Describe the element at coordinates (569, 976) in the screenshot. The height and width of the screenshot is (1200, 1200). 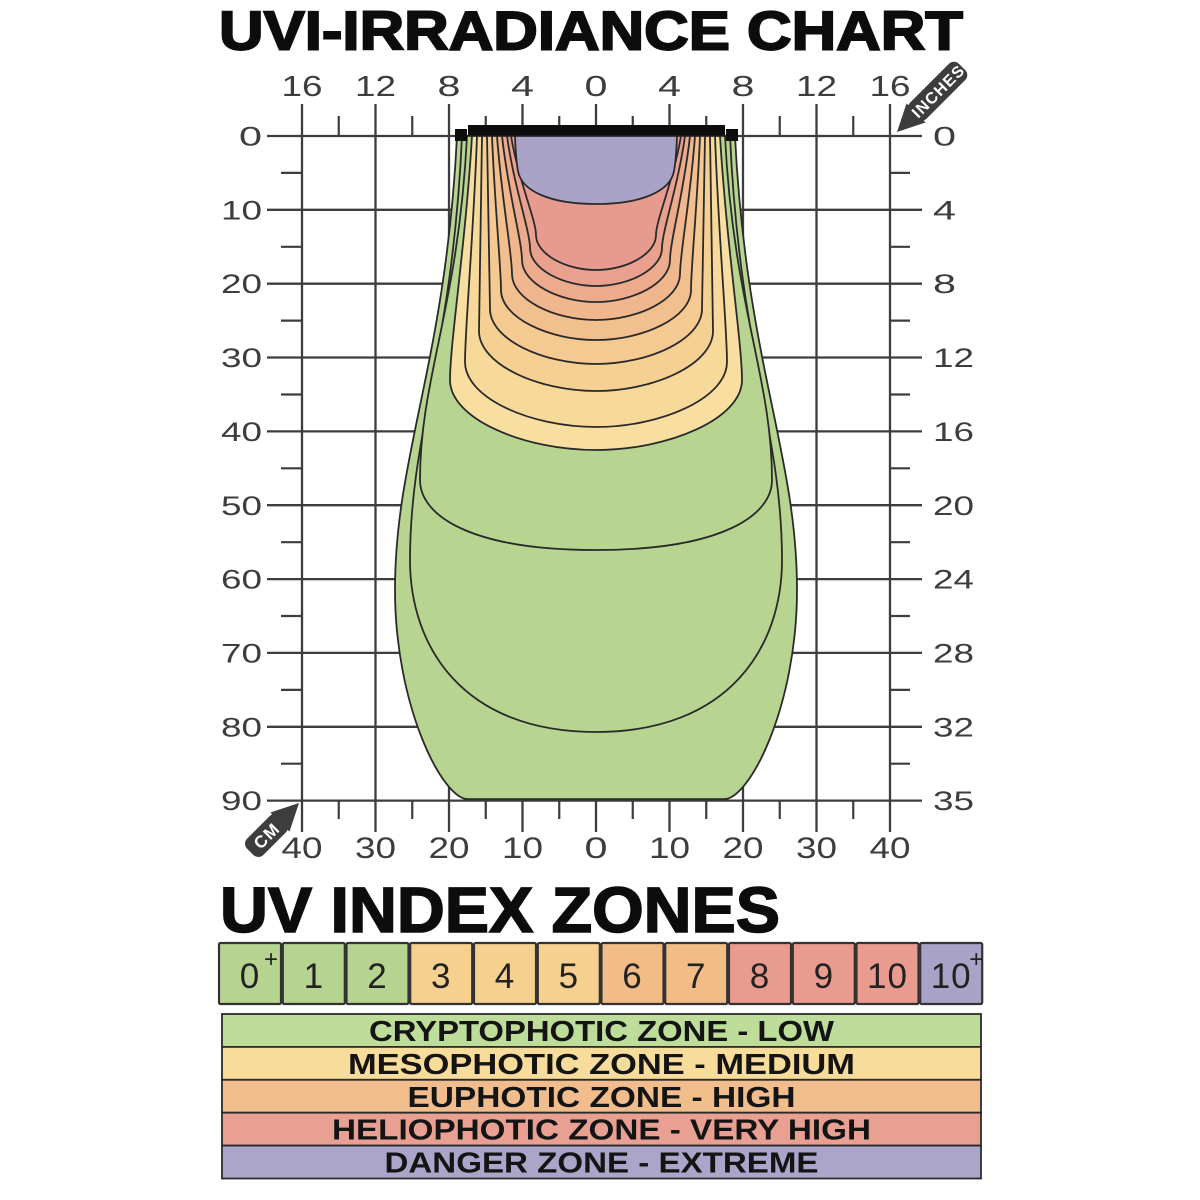
I see `svg-text: 5` at that location.